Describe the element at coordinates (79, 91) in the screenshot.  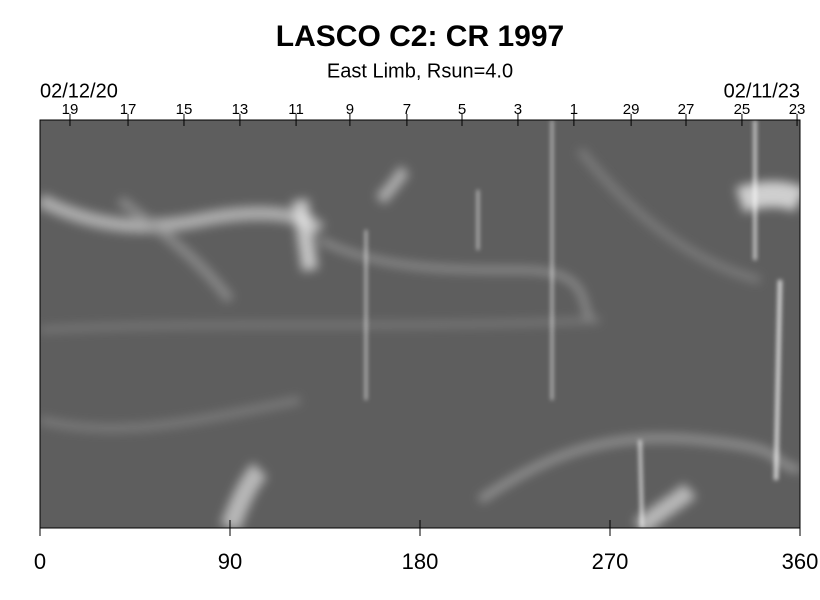
I see `start-date: 02/12/20` at that location.